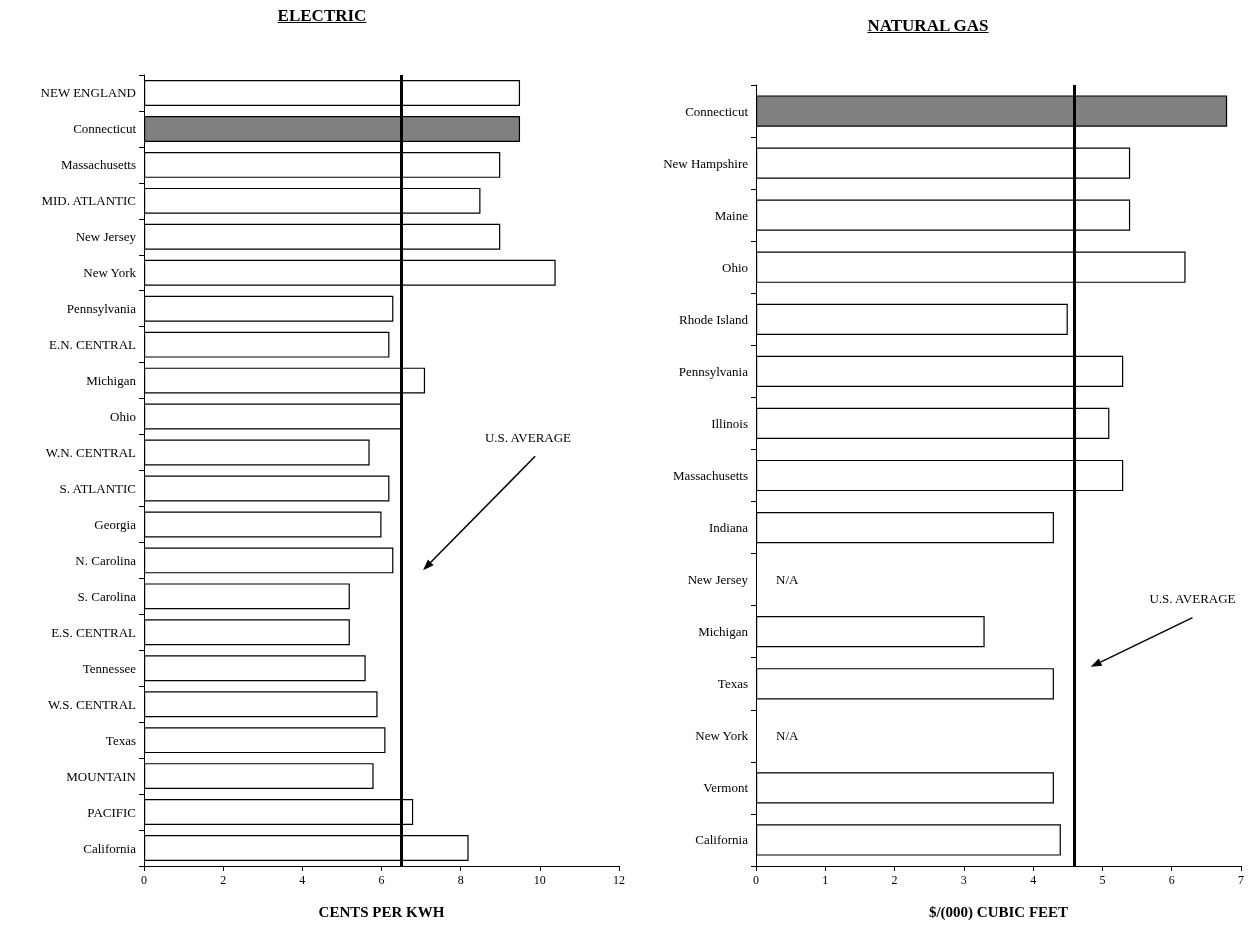 The image size is (1257, 934). What do you see at coordinates (963, 880) in the screenshot?
I see `x-tick-label: 3` at bounding box center [963, 880].